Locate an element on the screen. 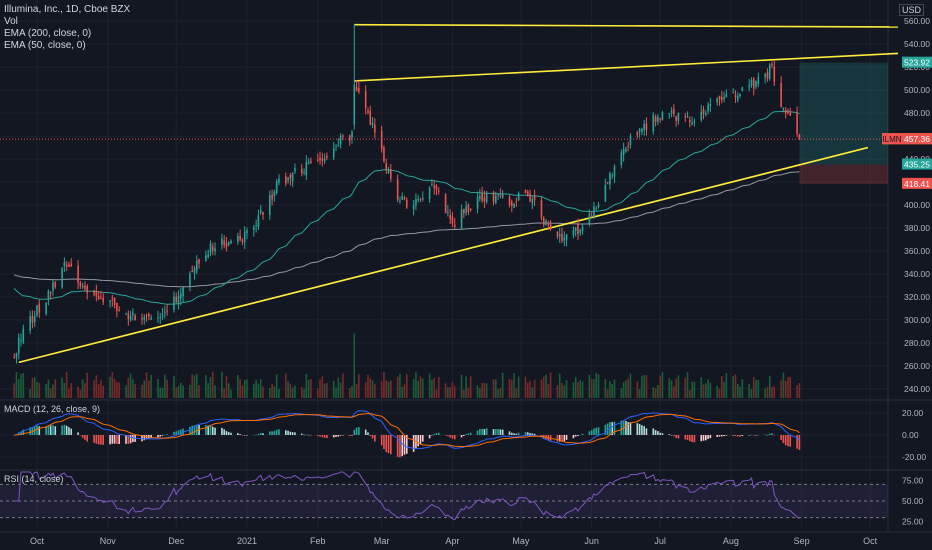  price-tick-label: 560.00 is located at coordinates (917, 21).